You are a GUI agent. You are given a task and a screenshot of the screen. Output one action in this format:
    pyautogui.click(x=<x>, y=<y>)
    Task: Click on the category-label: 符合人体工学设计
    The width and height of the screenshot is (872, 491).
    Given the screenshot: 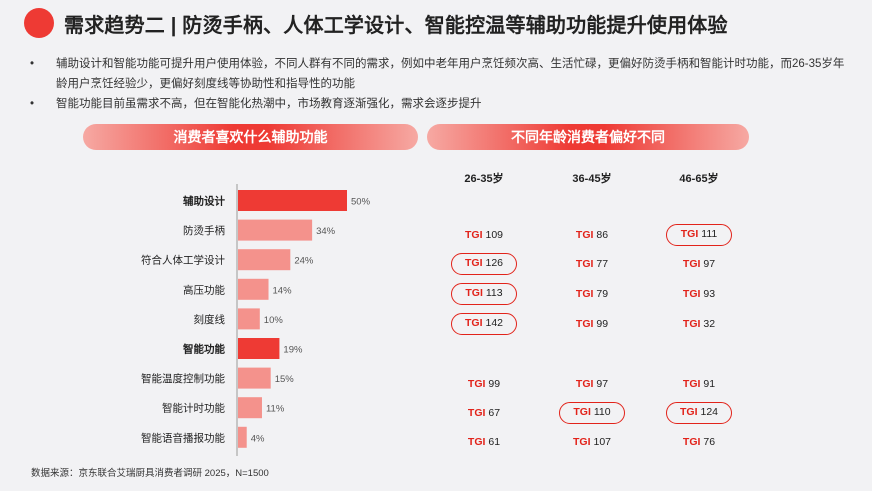 What is the action you would take?
    pyautogui.click(x=183, y=260)
    